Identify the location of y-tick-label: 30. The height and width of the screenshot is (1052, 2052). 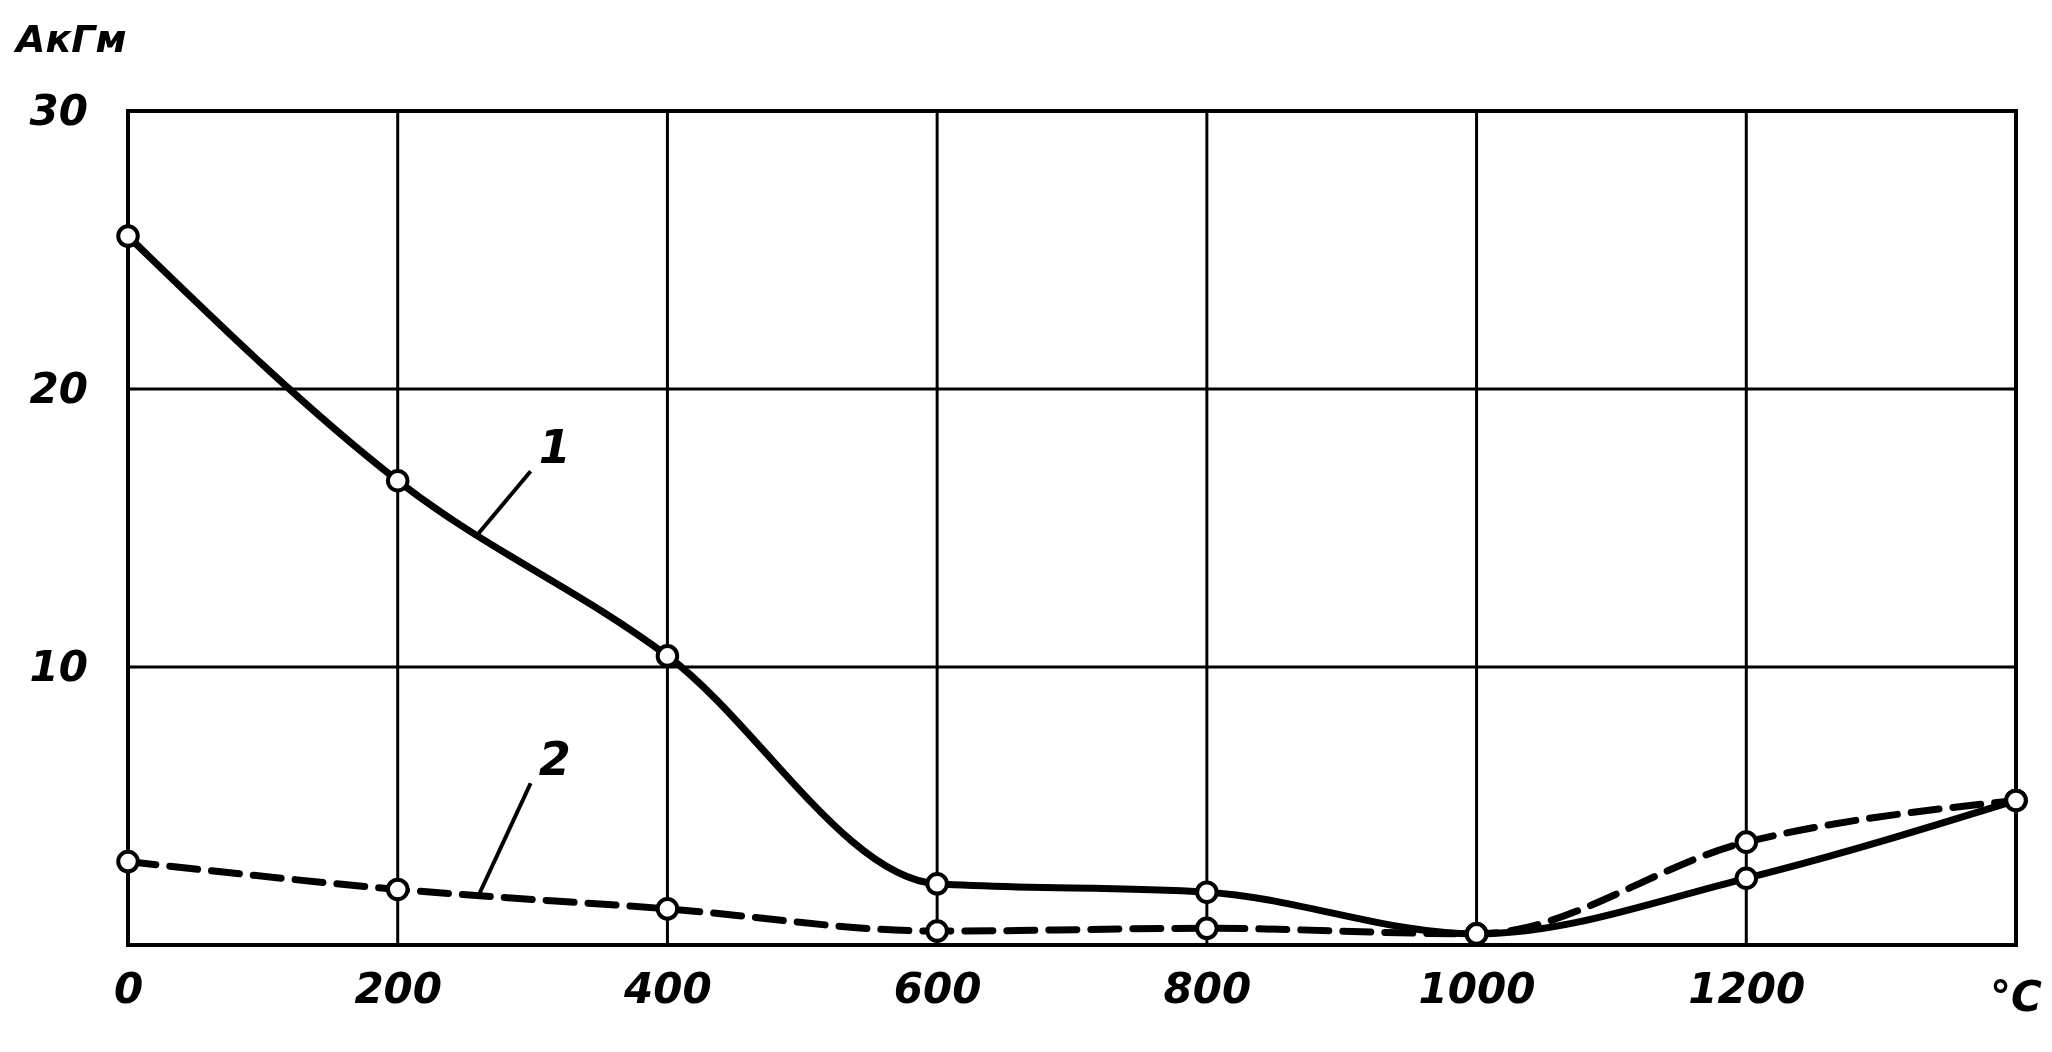
(58, 110).